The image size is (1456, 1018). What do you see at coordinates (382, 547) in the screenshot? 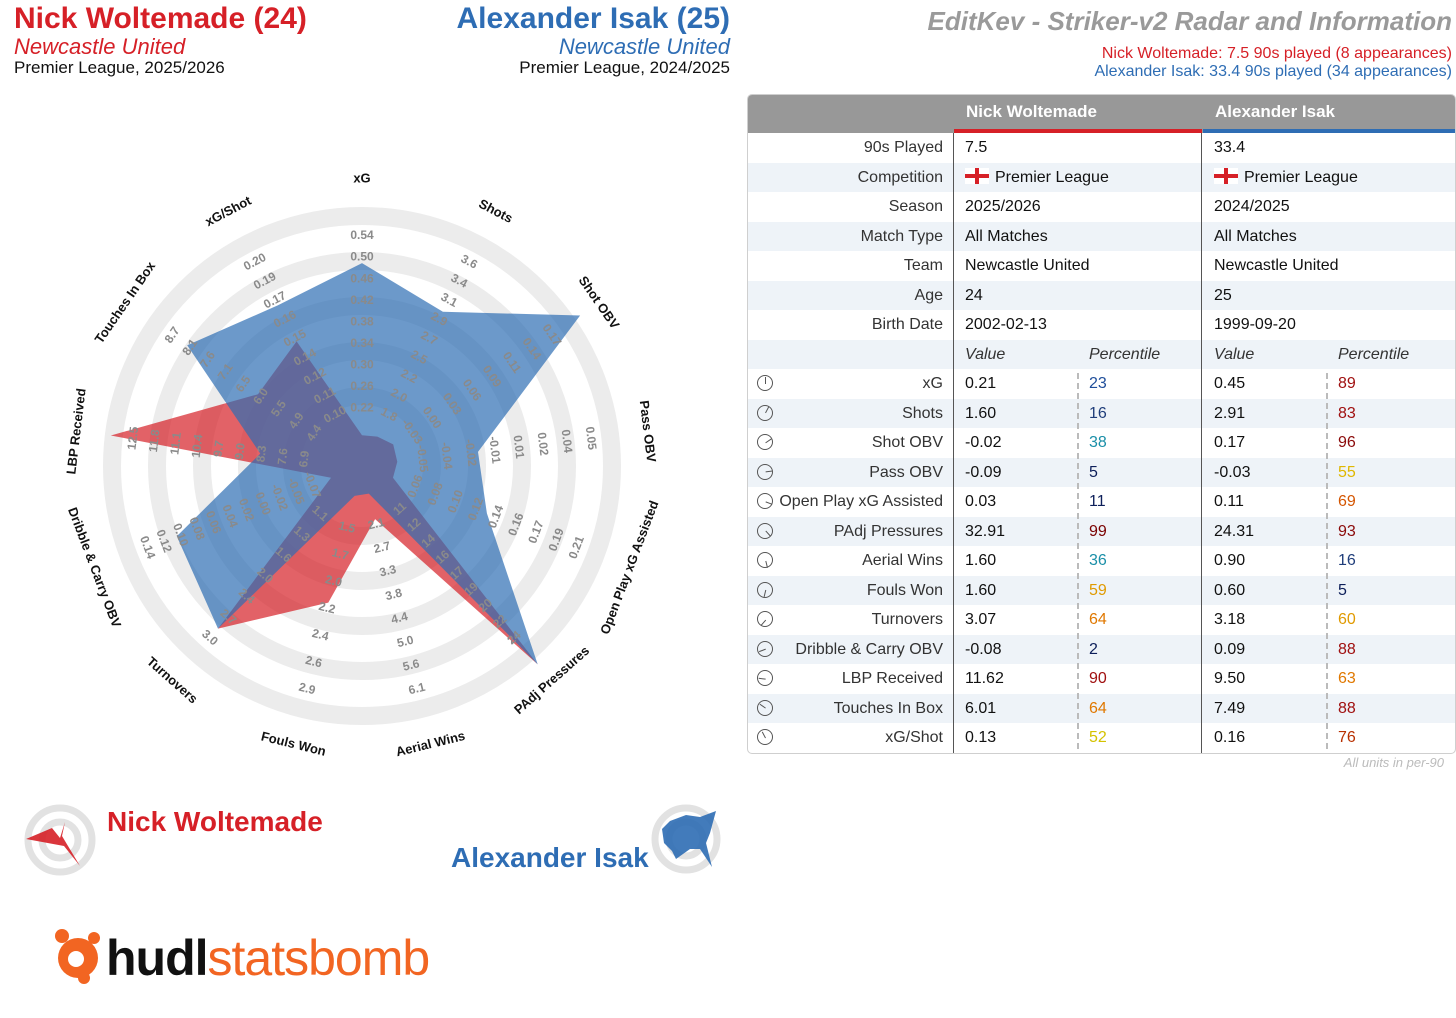
I see `radar-tick-label: 2.7` at bounding box center [382, 547].